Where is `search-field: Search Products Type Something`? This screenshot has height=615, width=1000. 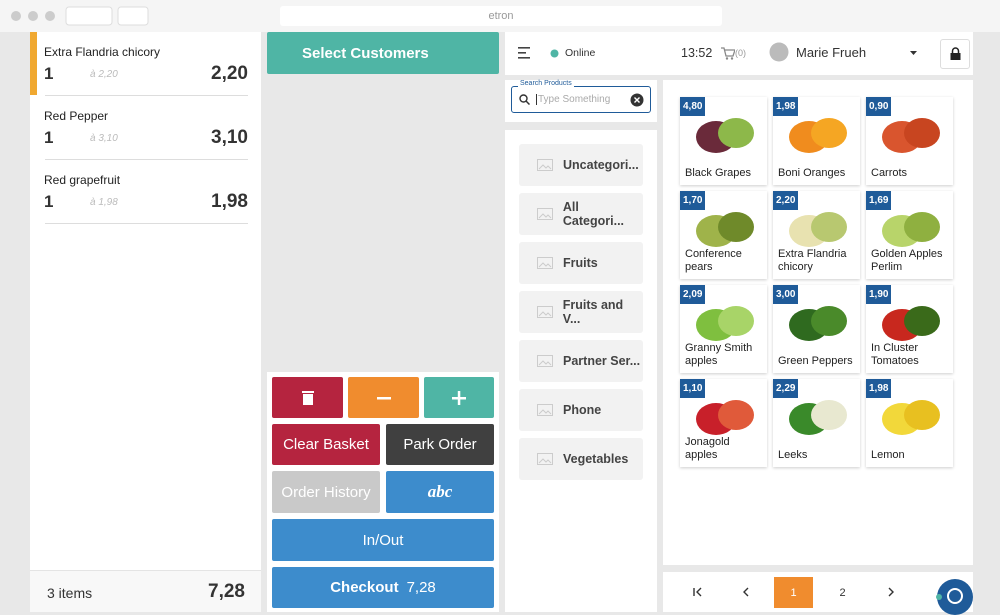
search-field: Search Products Type Something is located at coordinates (581, 96).